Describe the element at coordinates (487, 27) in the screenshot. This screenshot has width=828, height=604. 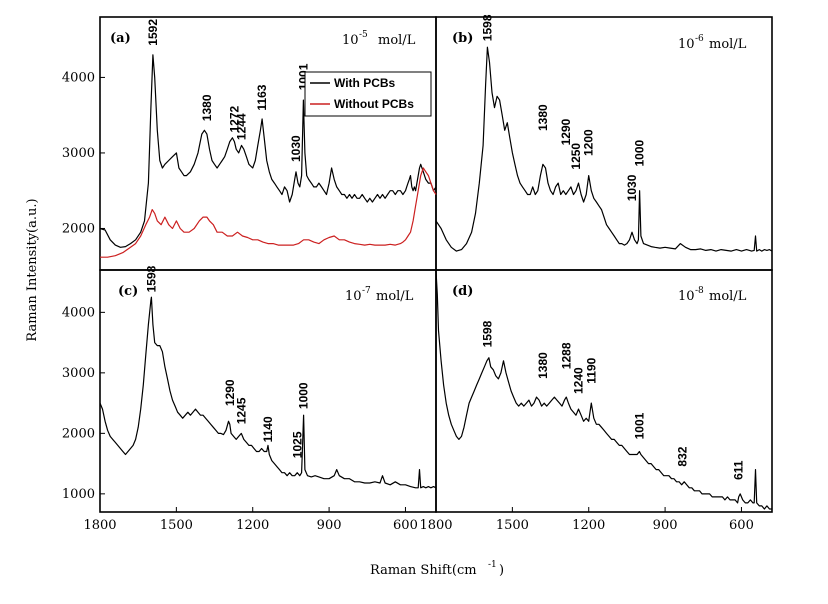
I see `peak-label-b-1598: 1598` at that location.